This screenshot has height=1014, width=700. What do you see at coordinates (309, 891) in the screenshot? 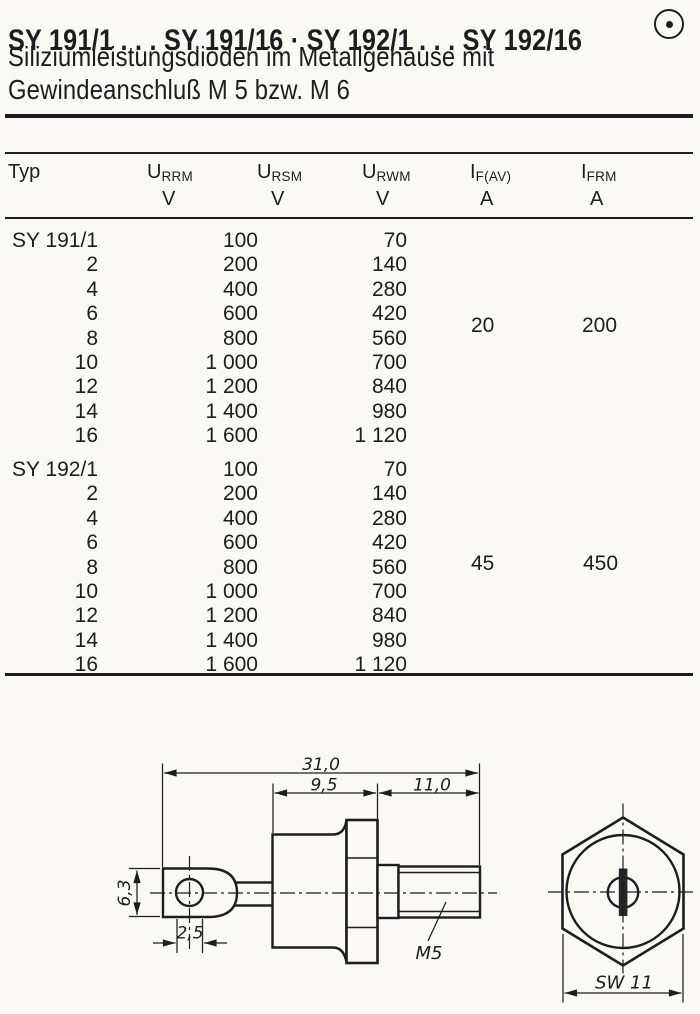
I see `diode-body` at bounding box center [309, 891].